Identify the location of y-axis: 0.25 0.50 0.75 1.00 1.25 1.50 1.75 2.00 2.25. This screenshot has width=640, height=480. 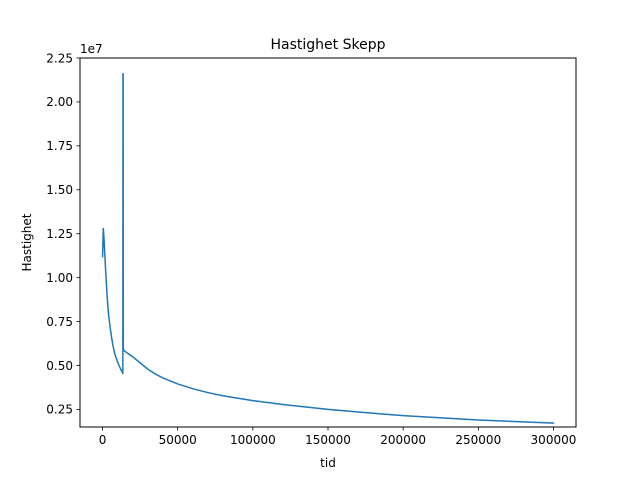
(63, 234).